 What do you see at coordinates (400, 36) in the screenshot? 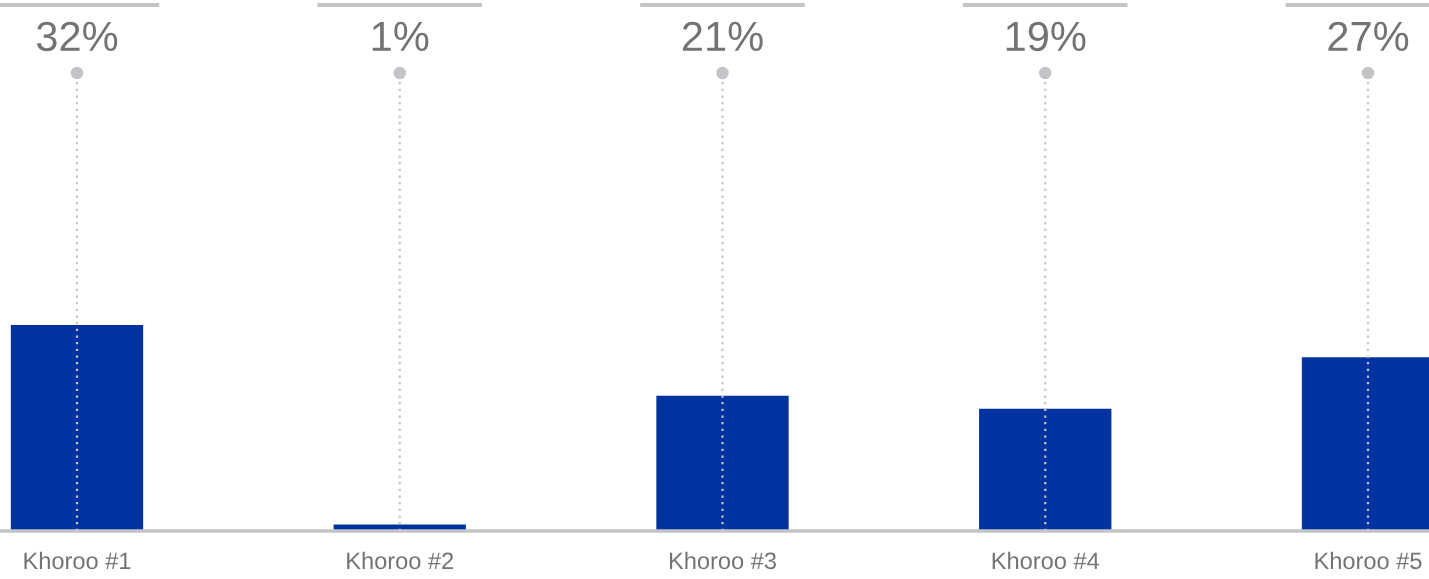
I see `data-label: 1%` at bounding box center [400, 36].